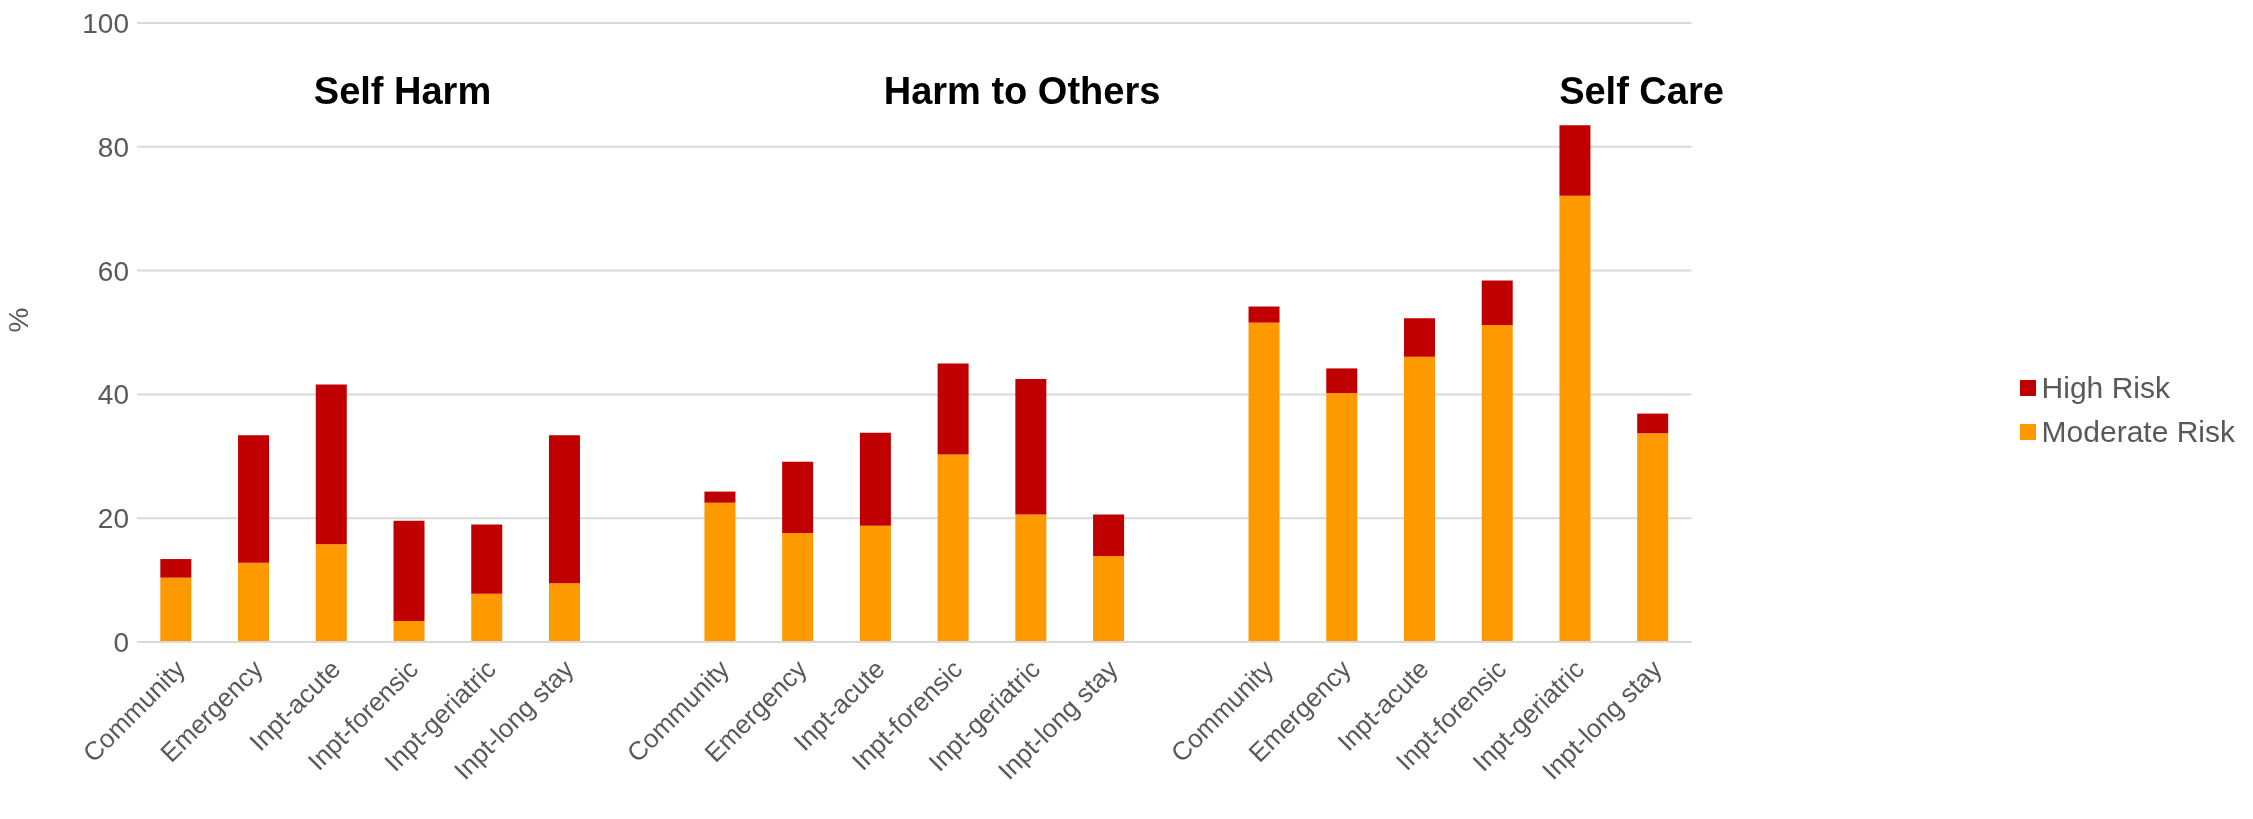  I want to click on y-tick-label: 40, so click(113, 395).